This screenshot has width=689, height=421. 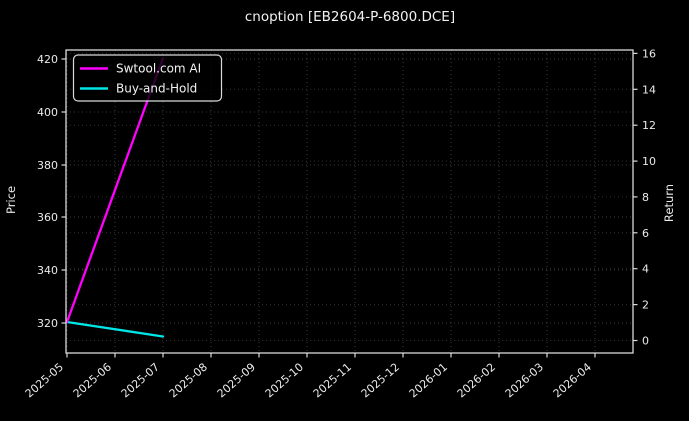 What do you see at coordinates (645, 197) in the screenshot?
I see `y-tick-label: 8` at bounding box center [645, 197].